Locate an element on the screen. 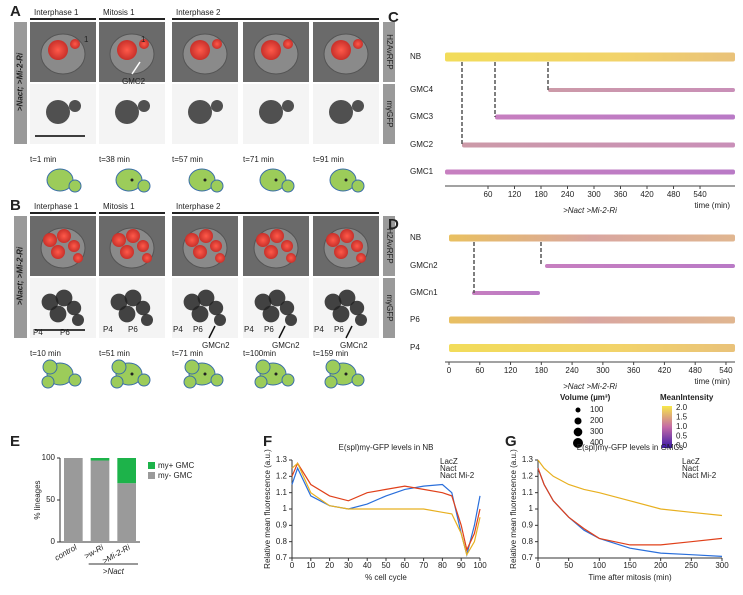 Image resolution: width=743 pixels, height=595 pixels. y-tick-label: 0.7 is located at coordinates (282, 557).